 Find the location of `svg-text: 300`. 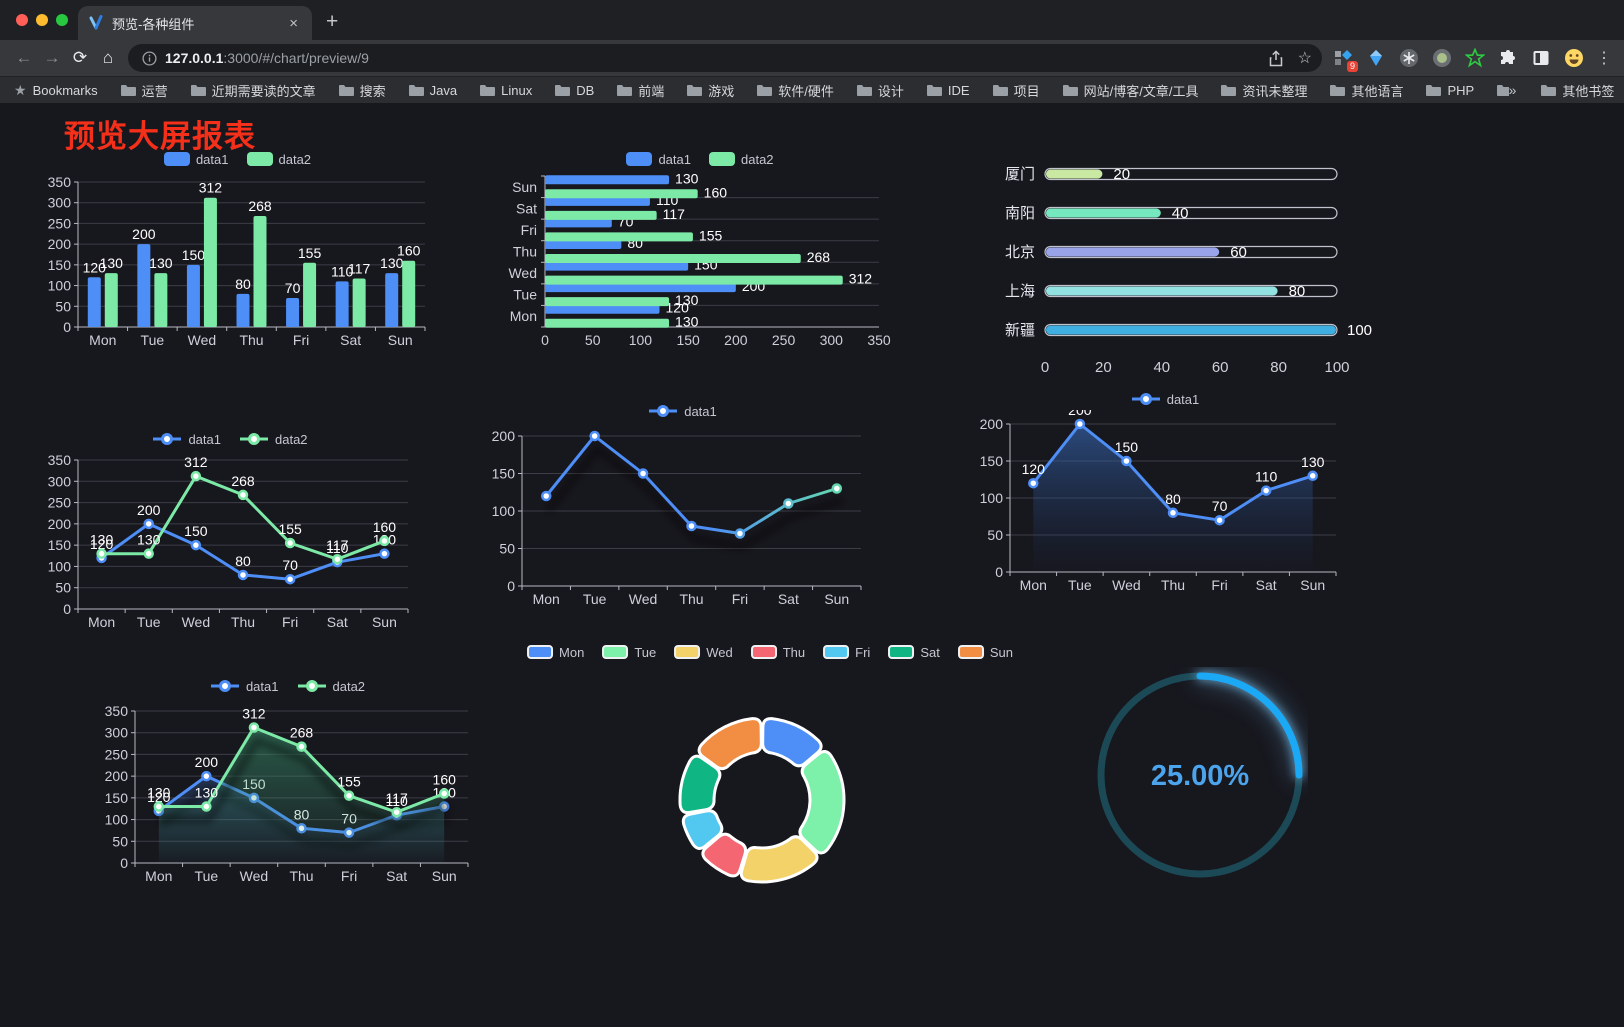

svg-text: 300 is located at coordinates (117, 733).